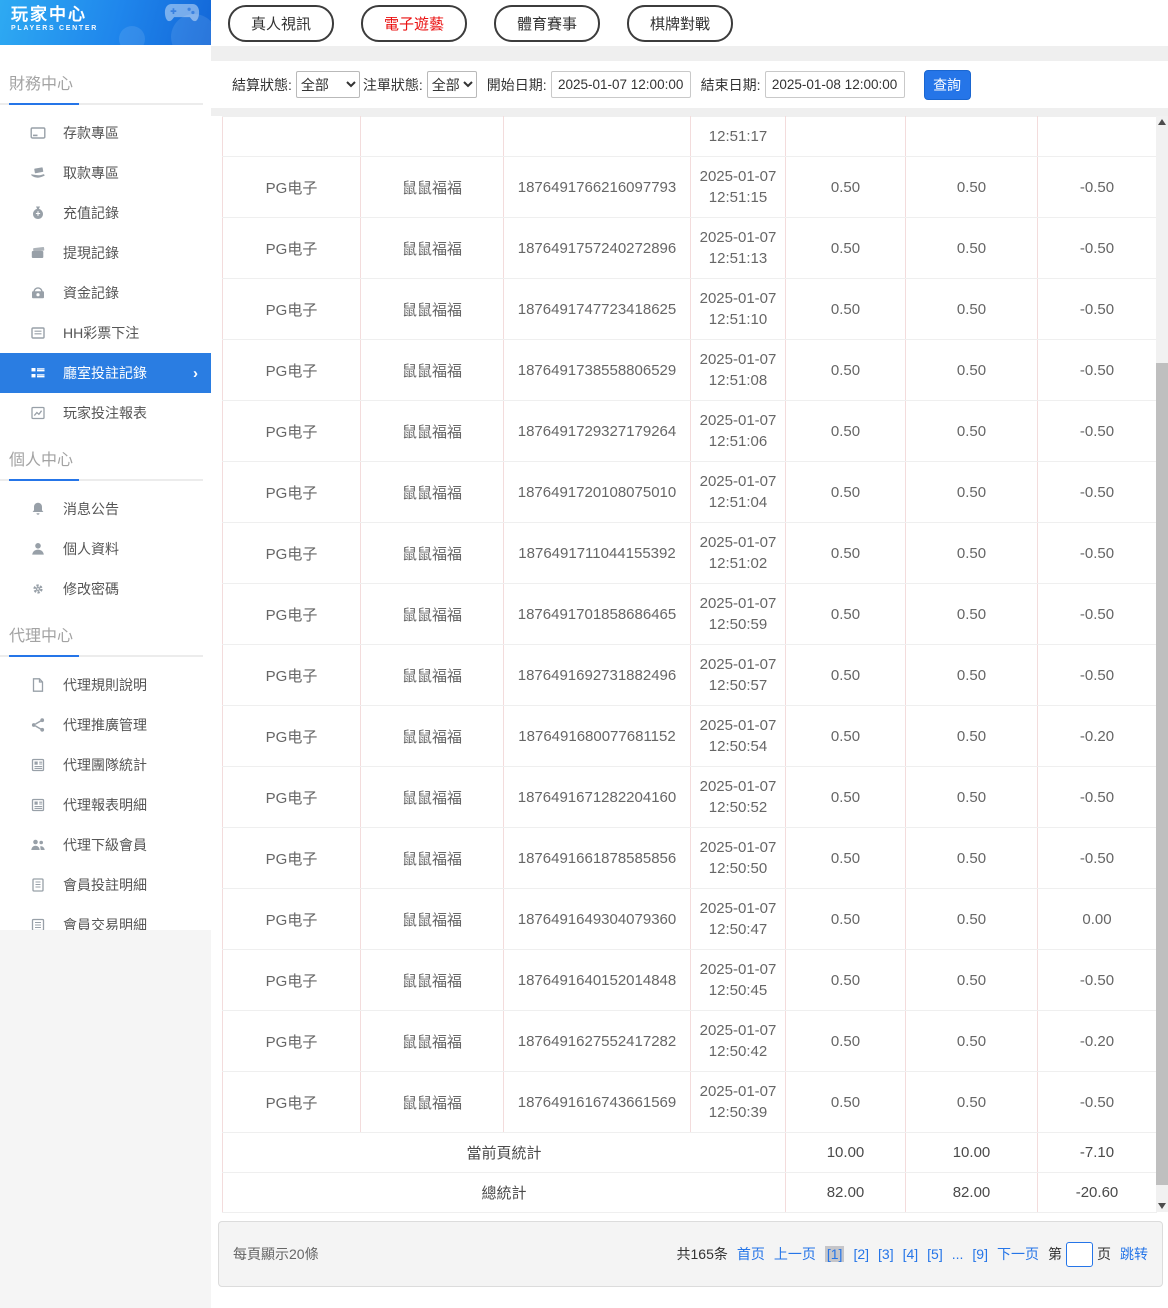  What do you see at coordinates (105, 549) in the screenshot?
I see `sidebar-item: 個人資料` at bounding box center [105, 549].